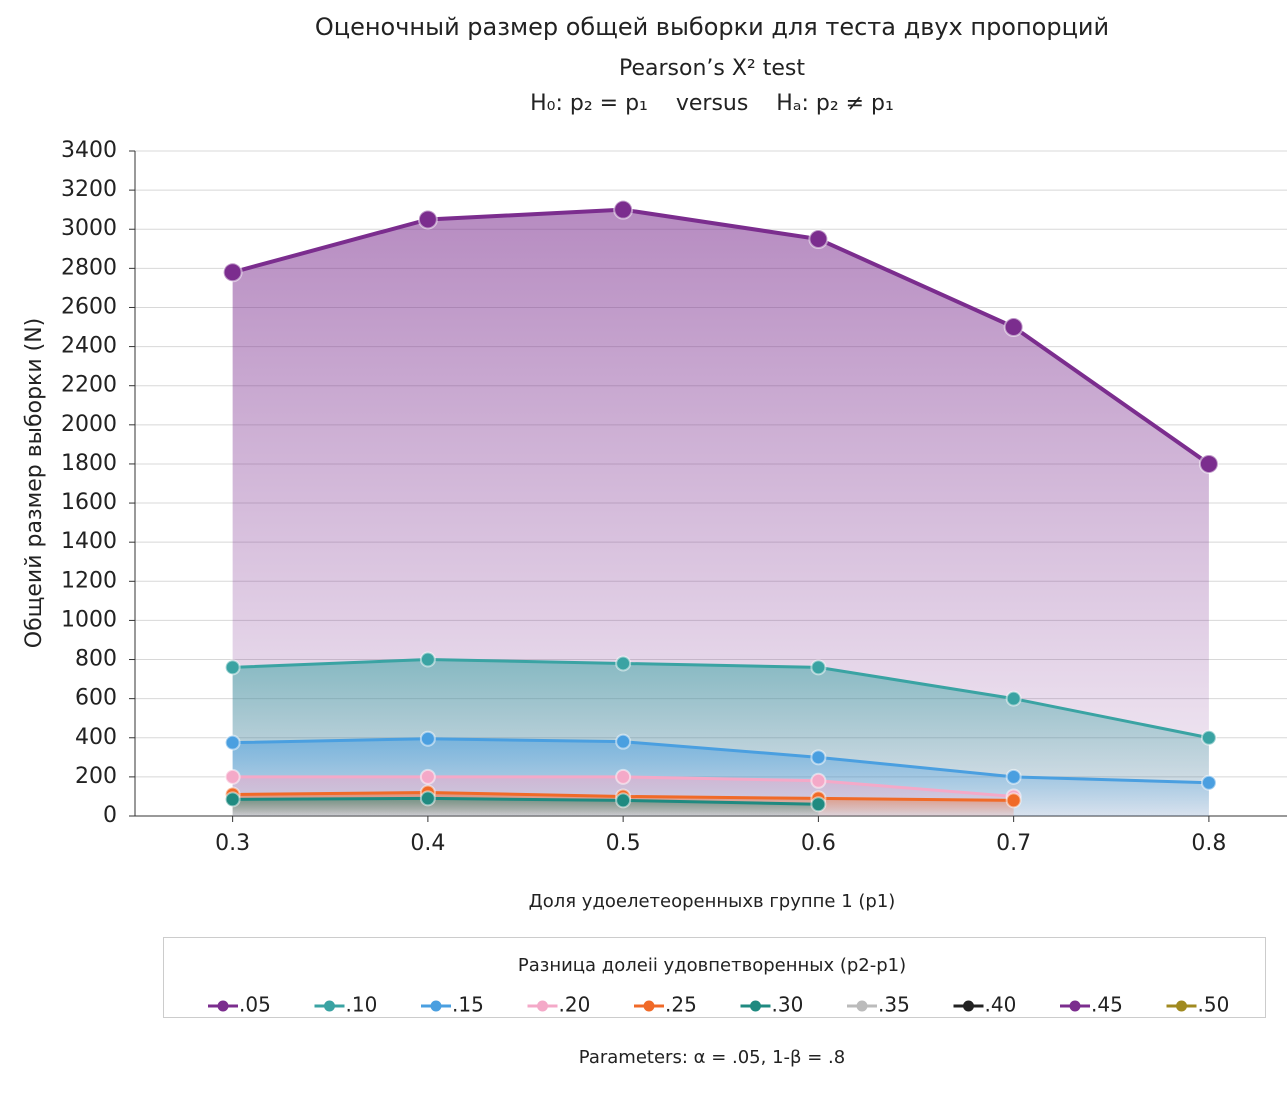  I want to click on y-tick-label: 1400, so click(89, 541).